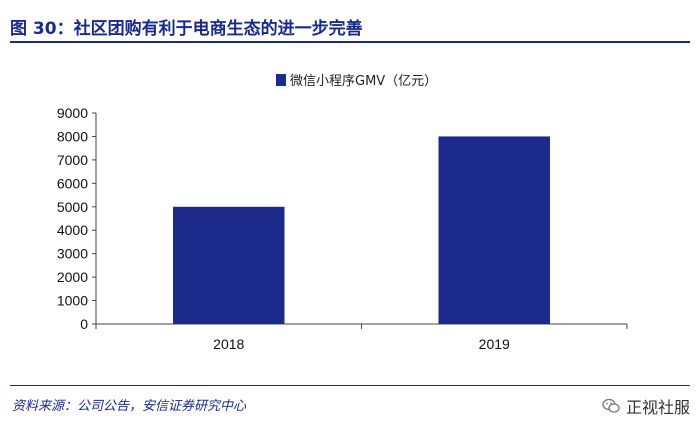 The height and width of the screenshot is (436, 700). I want to click on bar-2018, so click(228, 265).